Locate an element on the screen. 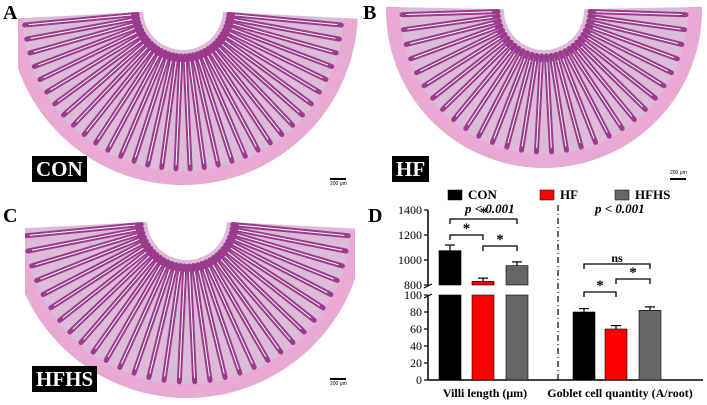 The image size is (707, 405). bar-con-villi-lower is located at coordinates (450, 337).